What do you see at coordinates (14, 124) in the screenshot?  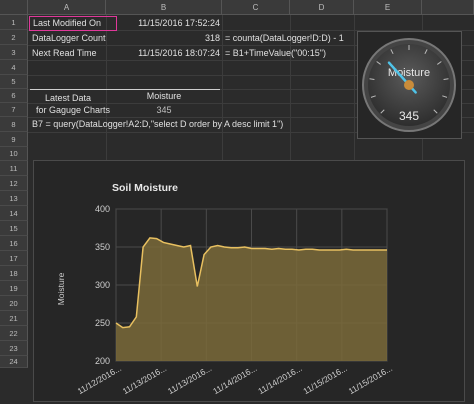 I see `row-header-8: 8` at bounding box center [14, 124].